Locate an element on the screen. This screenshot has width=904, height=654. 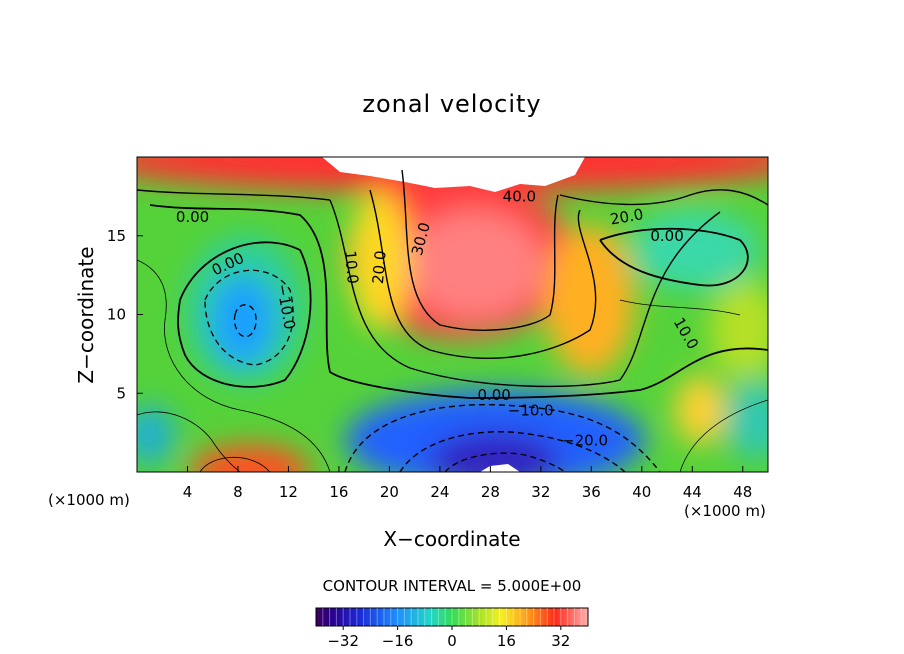
x-tick-label: 40 is located at coordinates (641, 492).